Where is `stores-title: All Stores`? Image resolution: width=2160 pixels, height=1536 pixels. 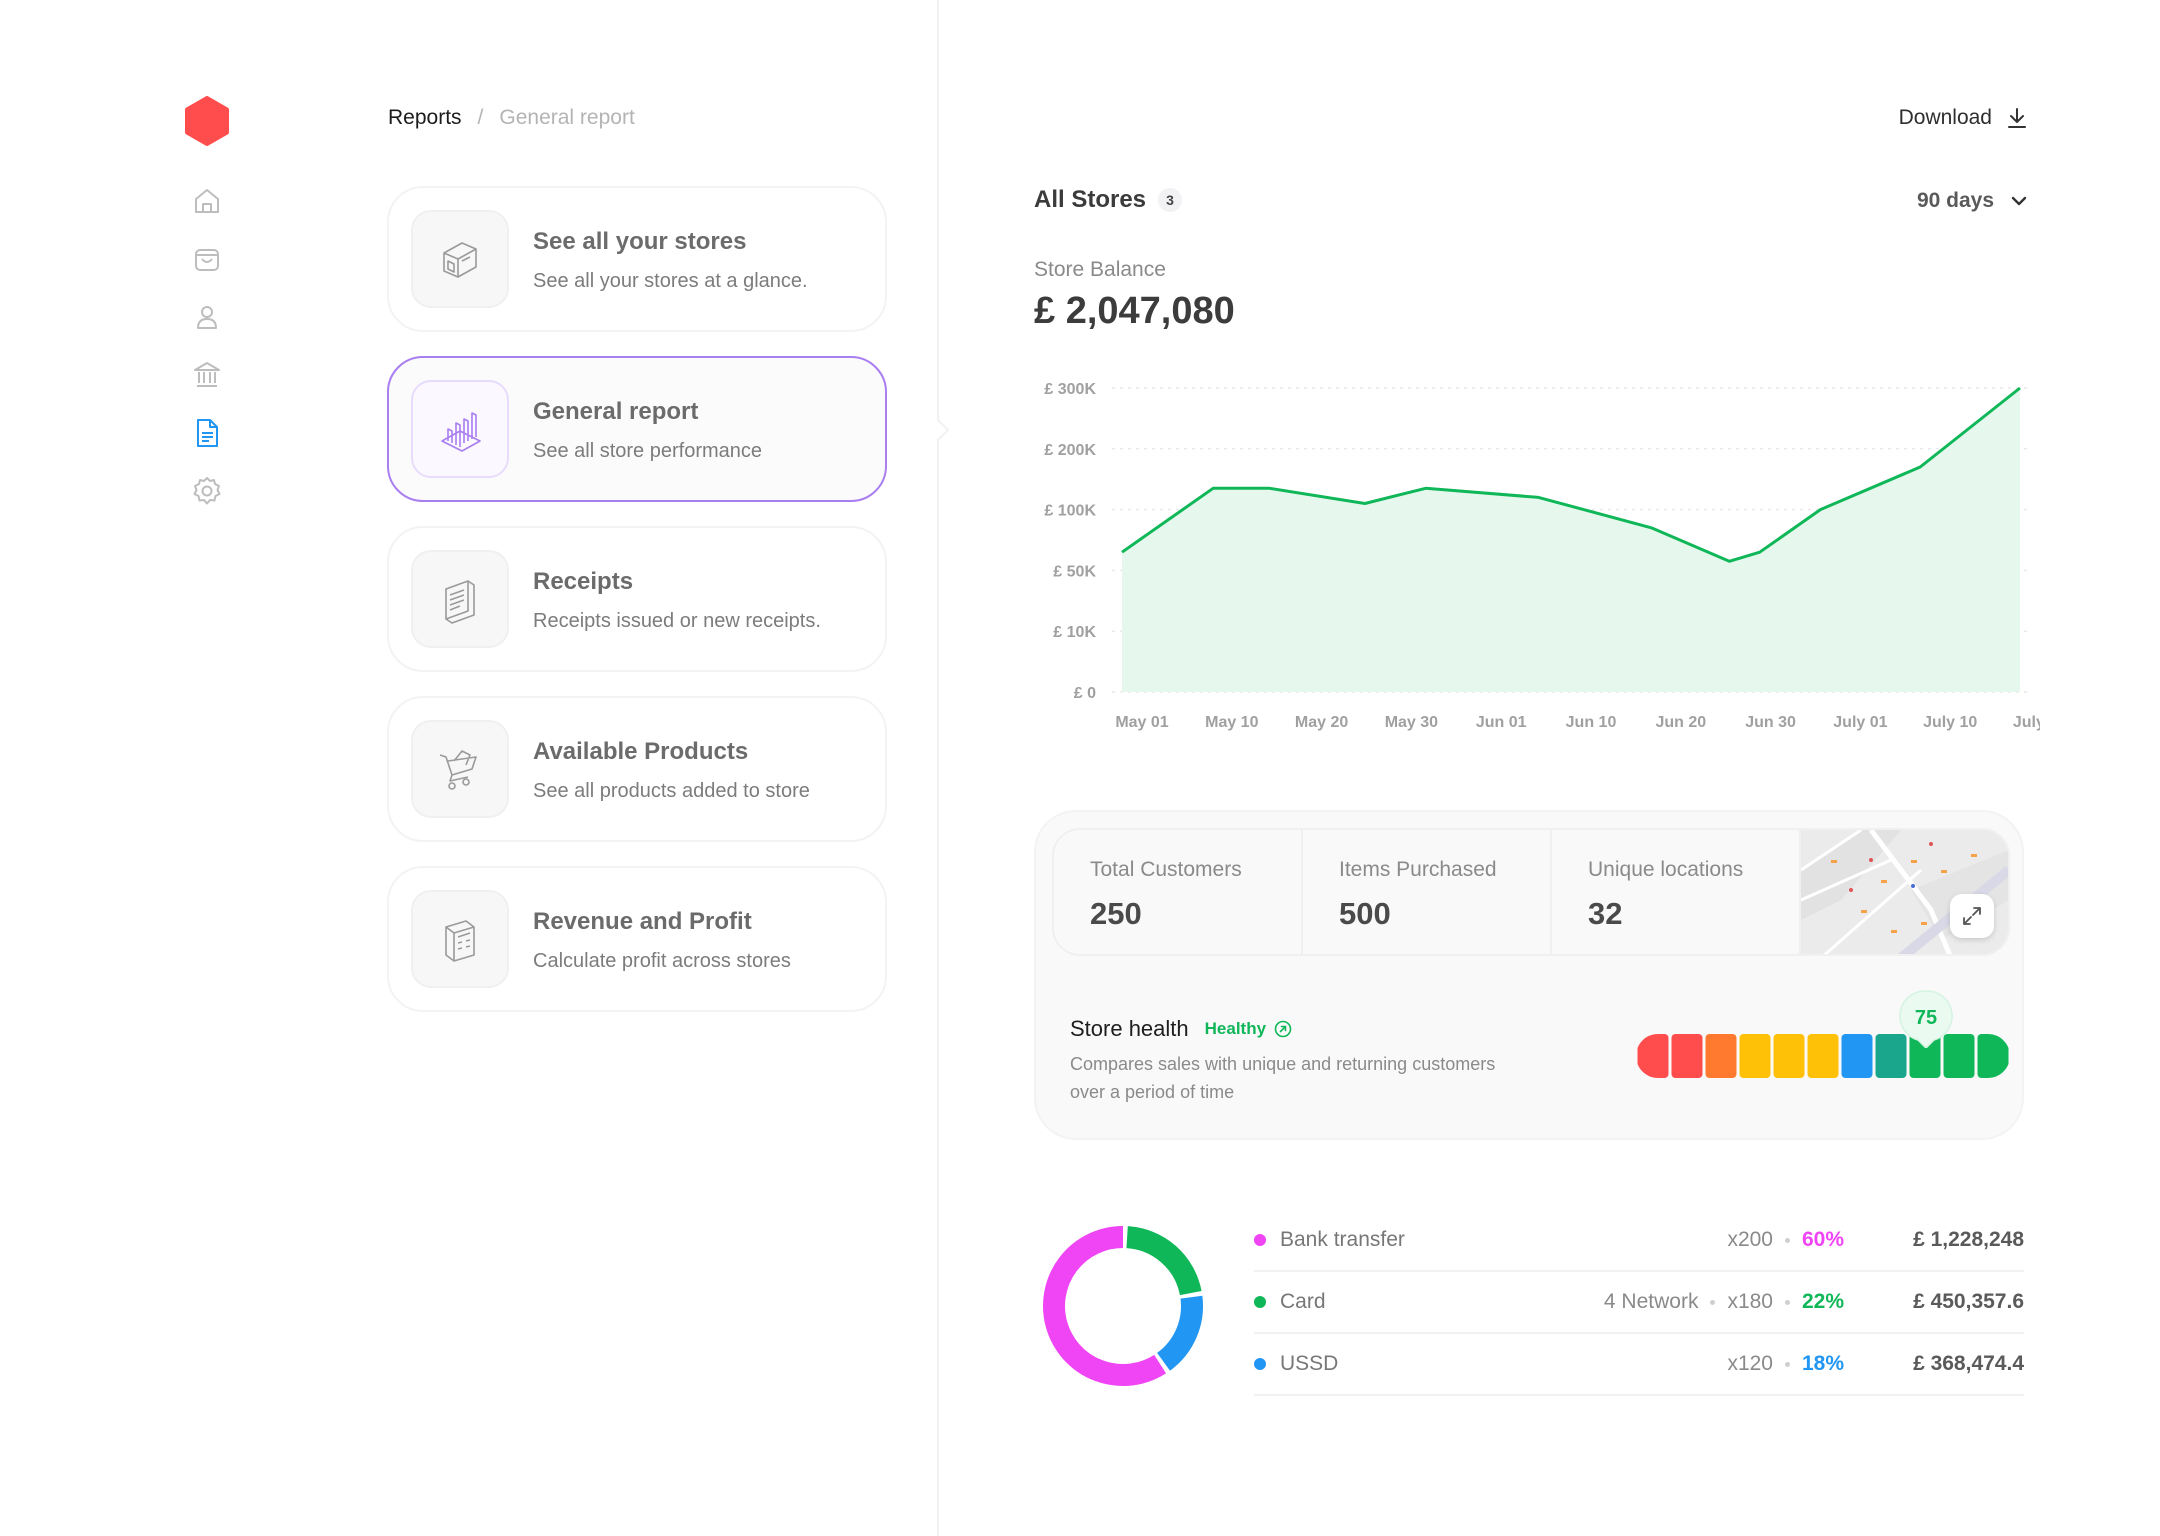
stores-title: All Stores is located at coordinates (1090, 199).